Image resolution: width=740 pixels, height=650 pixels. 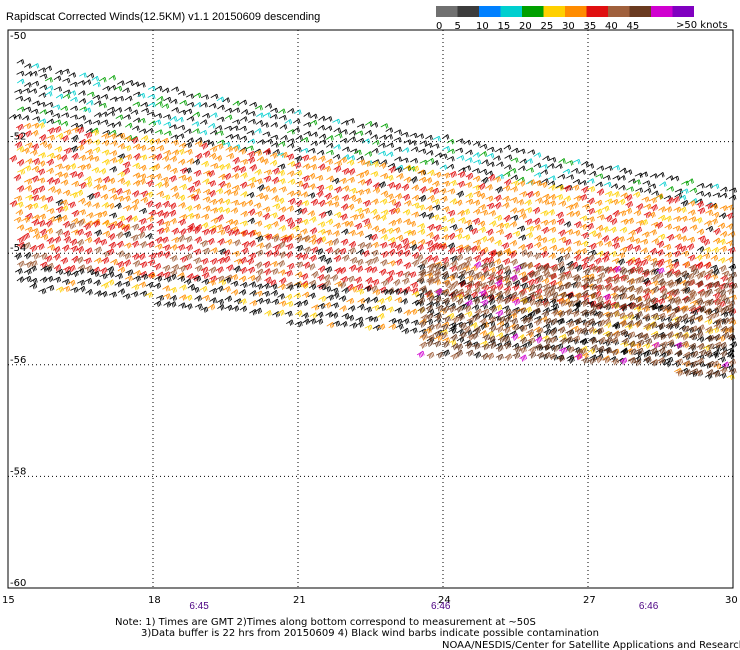 What do you see at coordinates (683, 11) in the screenshot?
I see `colorbar-swatch` at bounding box center [683, 11].